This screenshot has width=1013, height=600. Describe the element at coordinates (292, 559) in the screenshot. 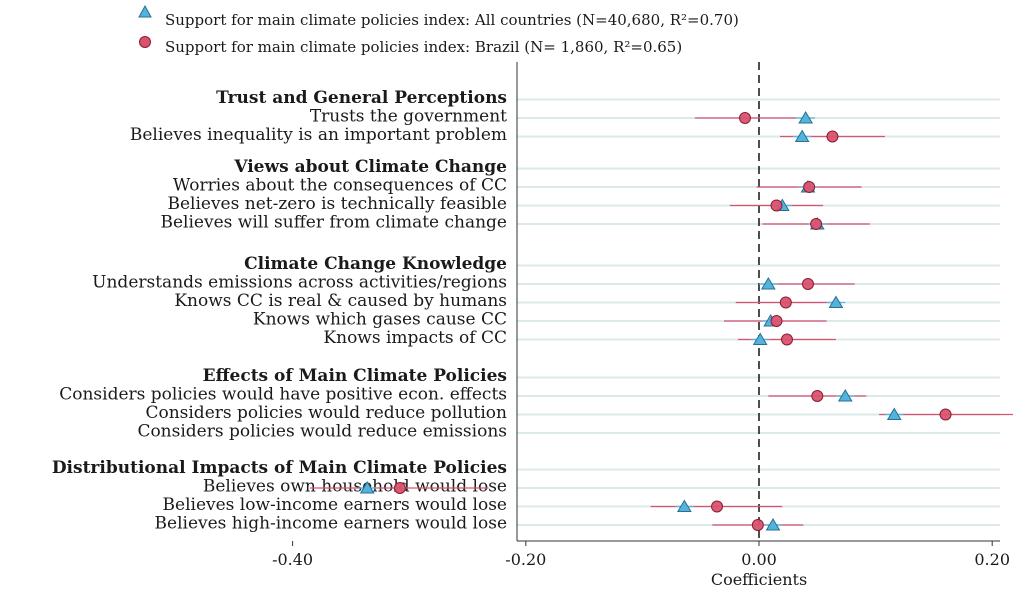

I see `x-tick-label: -0.40` at that location.